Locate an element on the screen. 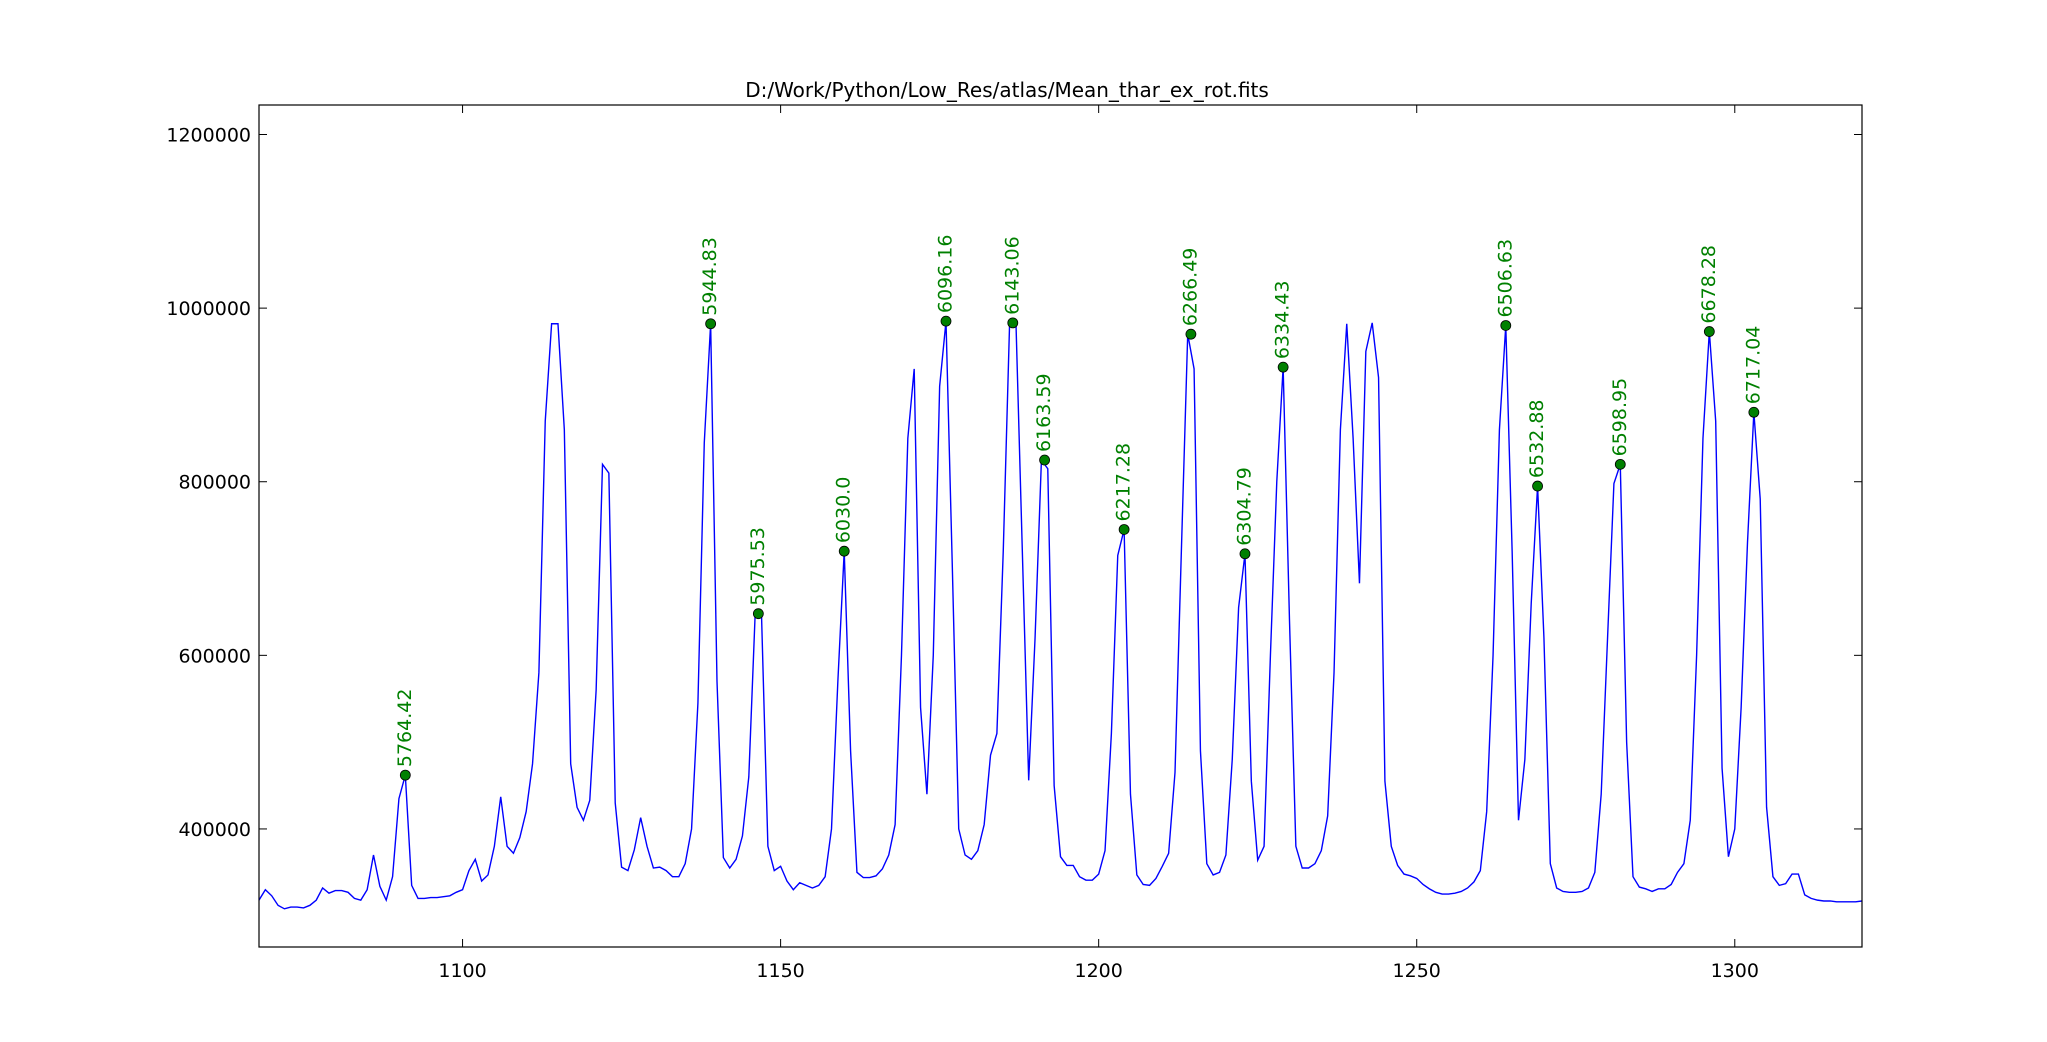 The width and height of the screenshot is (2047, 1042). y-tick-label: 1000000 is located at coordinates (208, 309).